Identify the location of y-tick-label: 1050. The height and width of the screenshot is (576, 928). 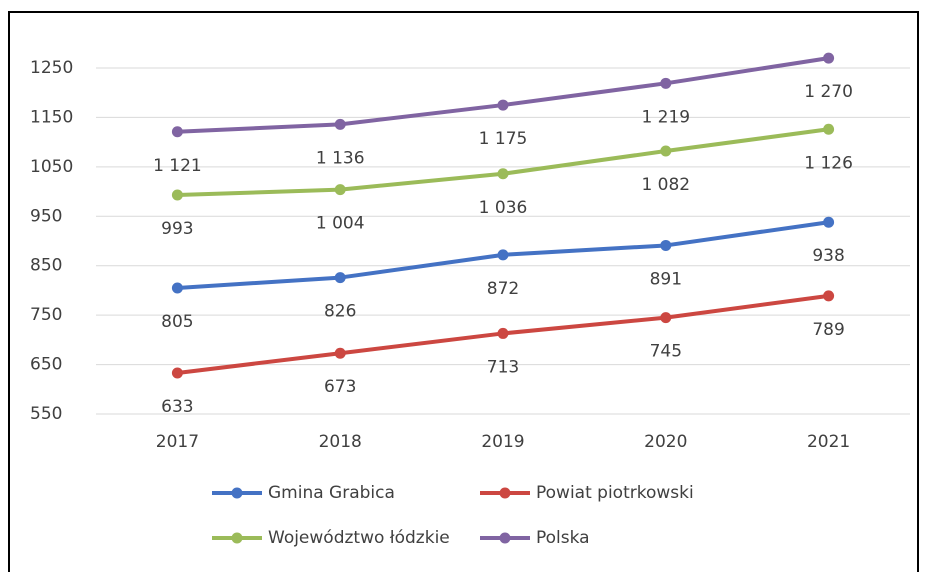
(51, 167).